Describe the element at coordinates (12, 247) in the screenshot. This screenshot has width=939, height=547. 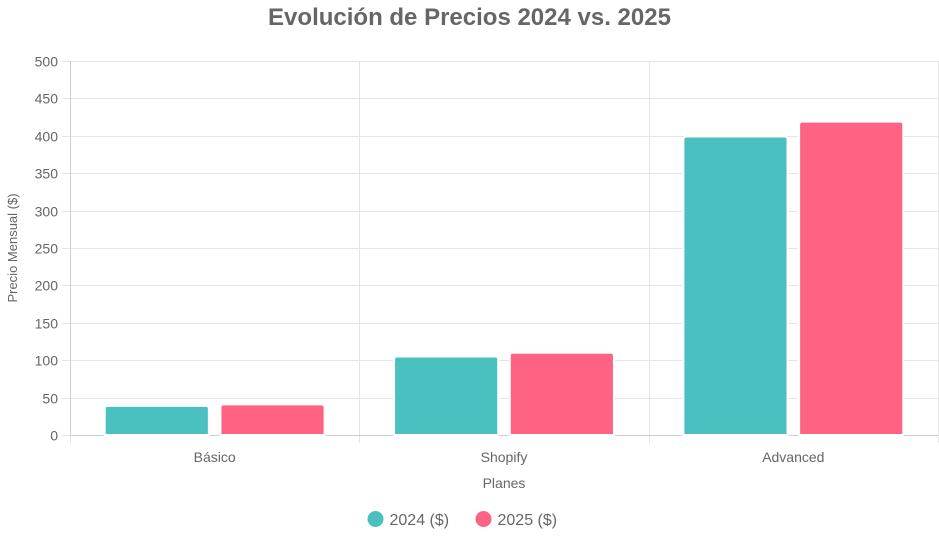
I see `y-axis-title: Precio Mensual ($)` at that location.